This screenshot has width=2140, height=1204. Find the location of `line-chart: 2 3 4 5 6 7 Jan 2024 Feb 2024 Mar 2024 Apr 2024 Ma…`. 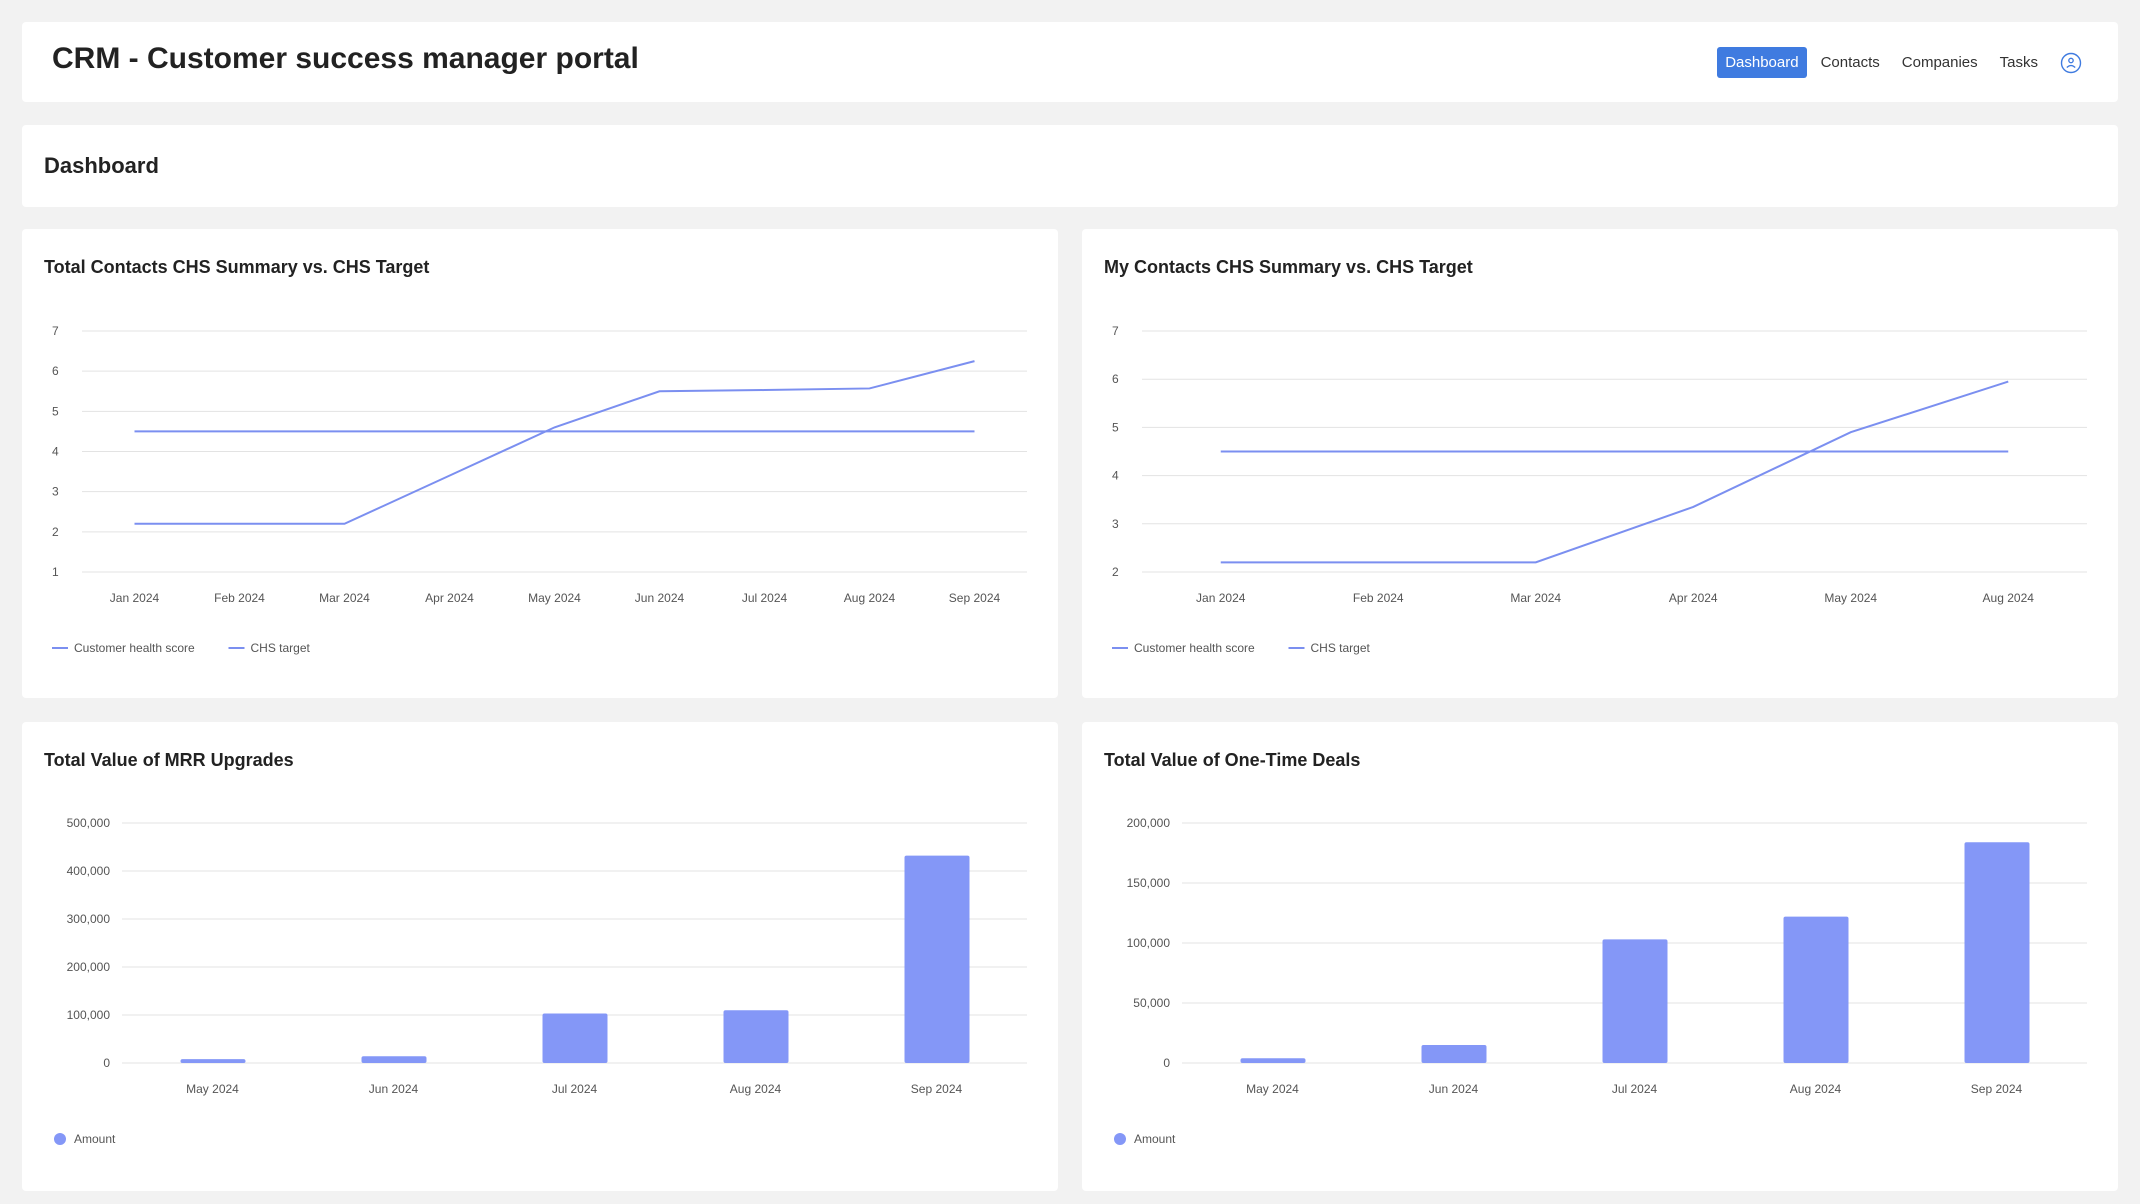

line-chart: 2 3 4 5 6 7 Jan 2024 Feb 2024 Mar 2024 Apr 2024 Ma… is located at coordinates (1599, 489).